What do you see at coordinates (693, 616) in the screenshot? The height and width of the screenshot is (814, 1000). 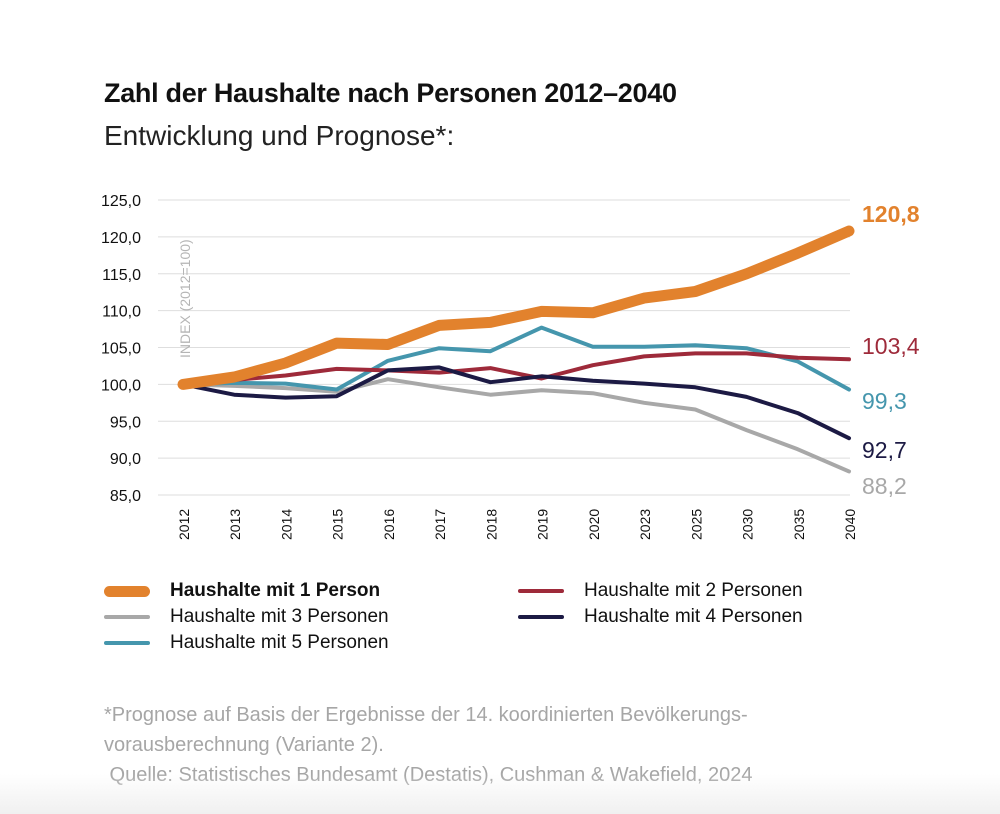 I see `legend-label: Haushalte mit 4 Personen` at bounding box center [693, 616].